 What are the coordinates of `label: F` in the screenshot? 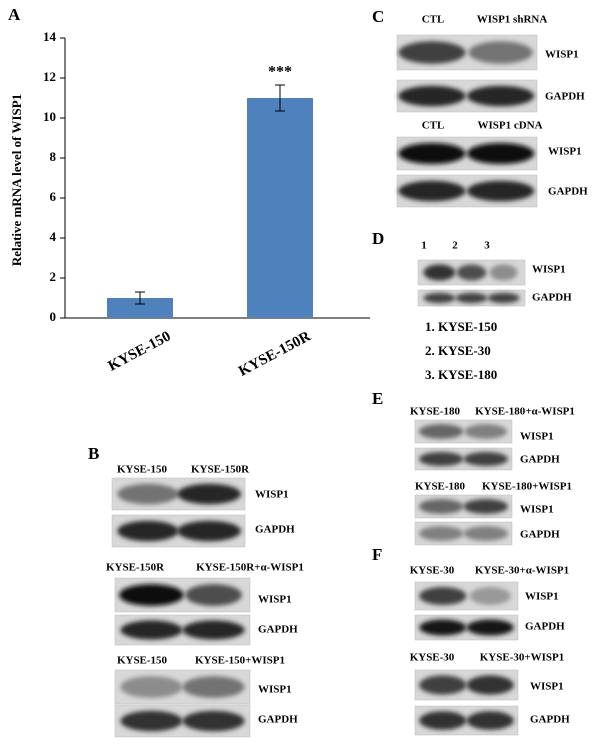 It's located at (377, 554).